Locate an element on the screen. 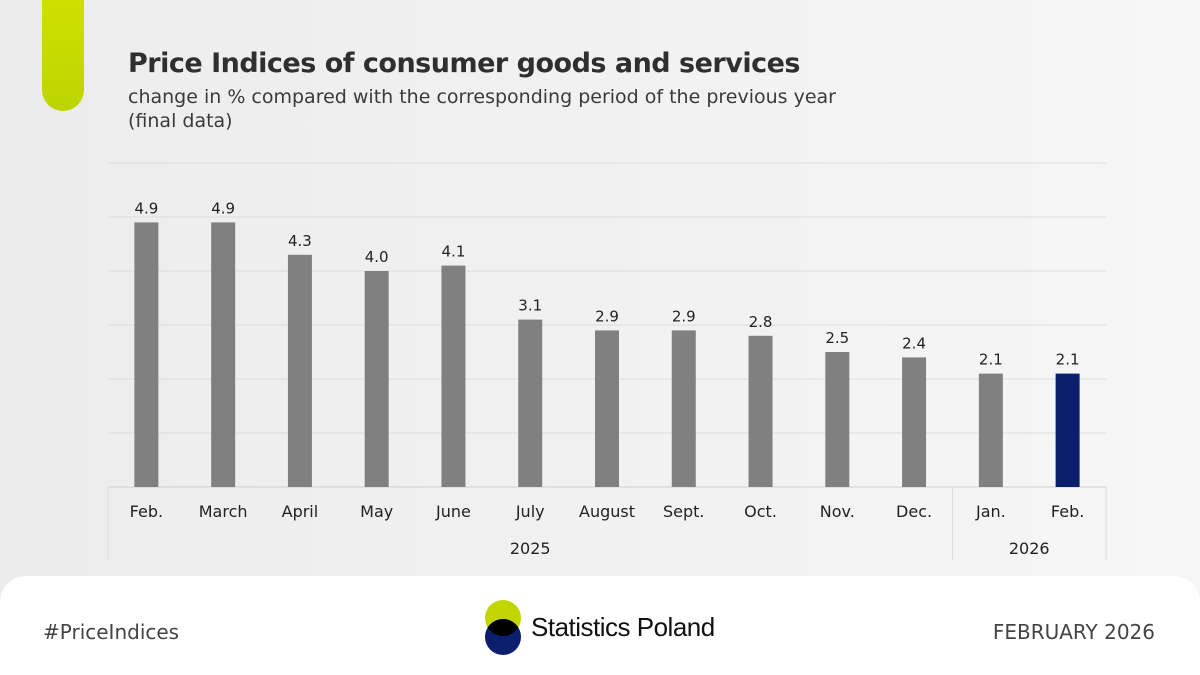 Image resolution: width=1200 pixels, height=675 pixels. subtitle-line-2: (final data) is located at coordinates (180, 121).